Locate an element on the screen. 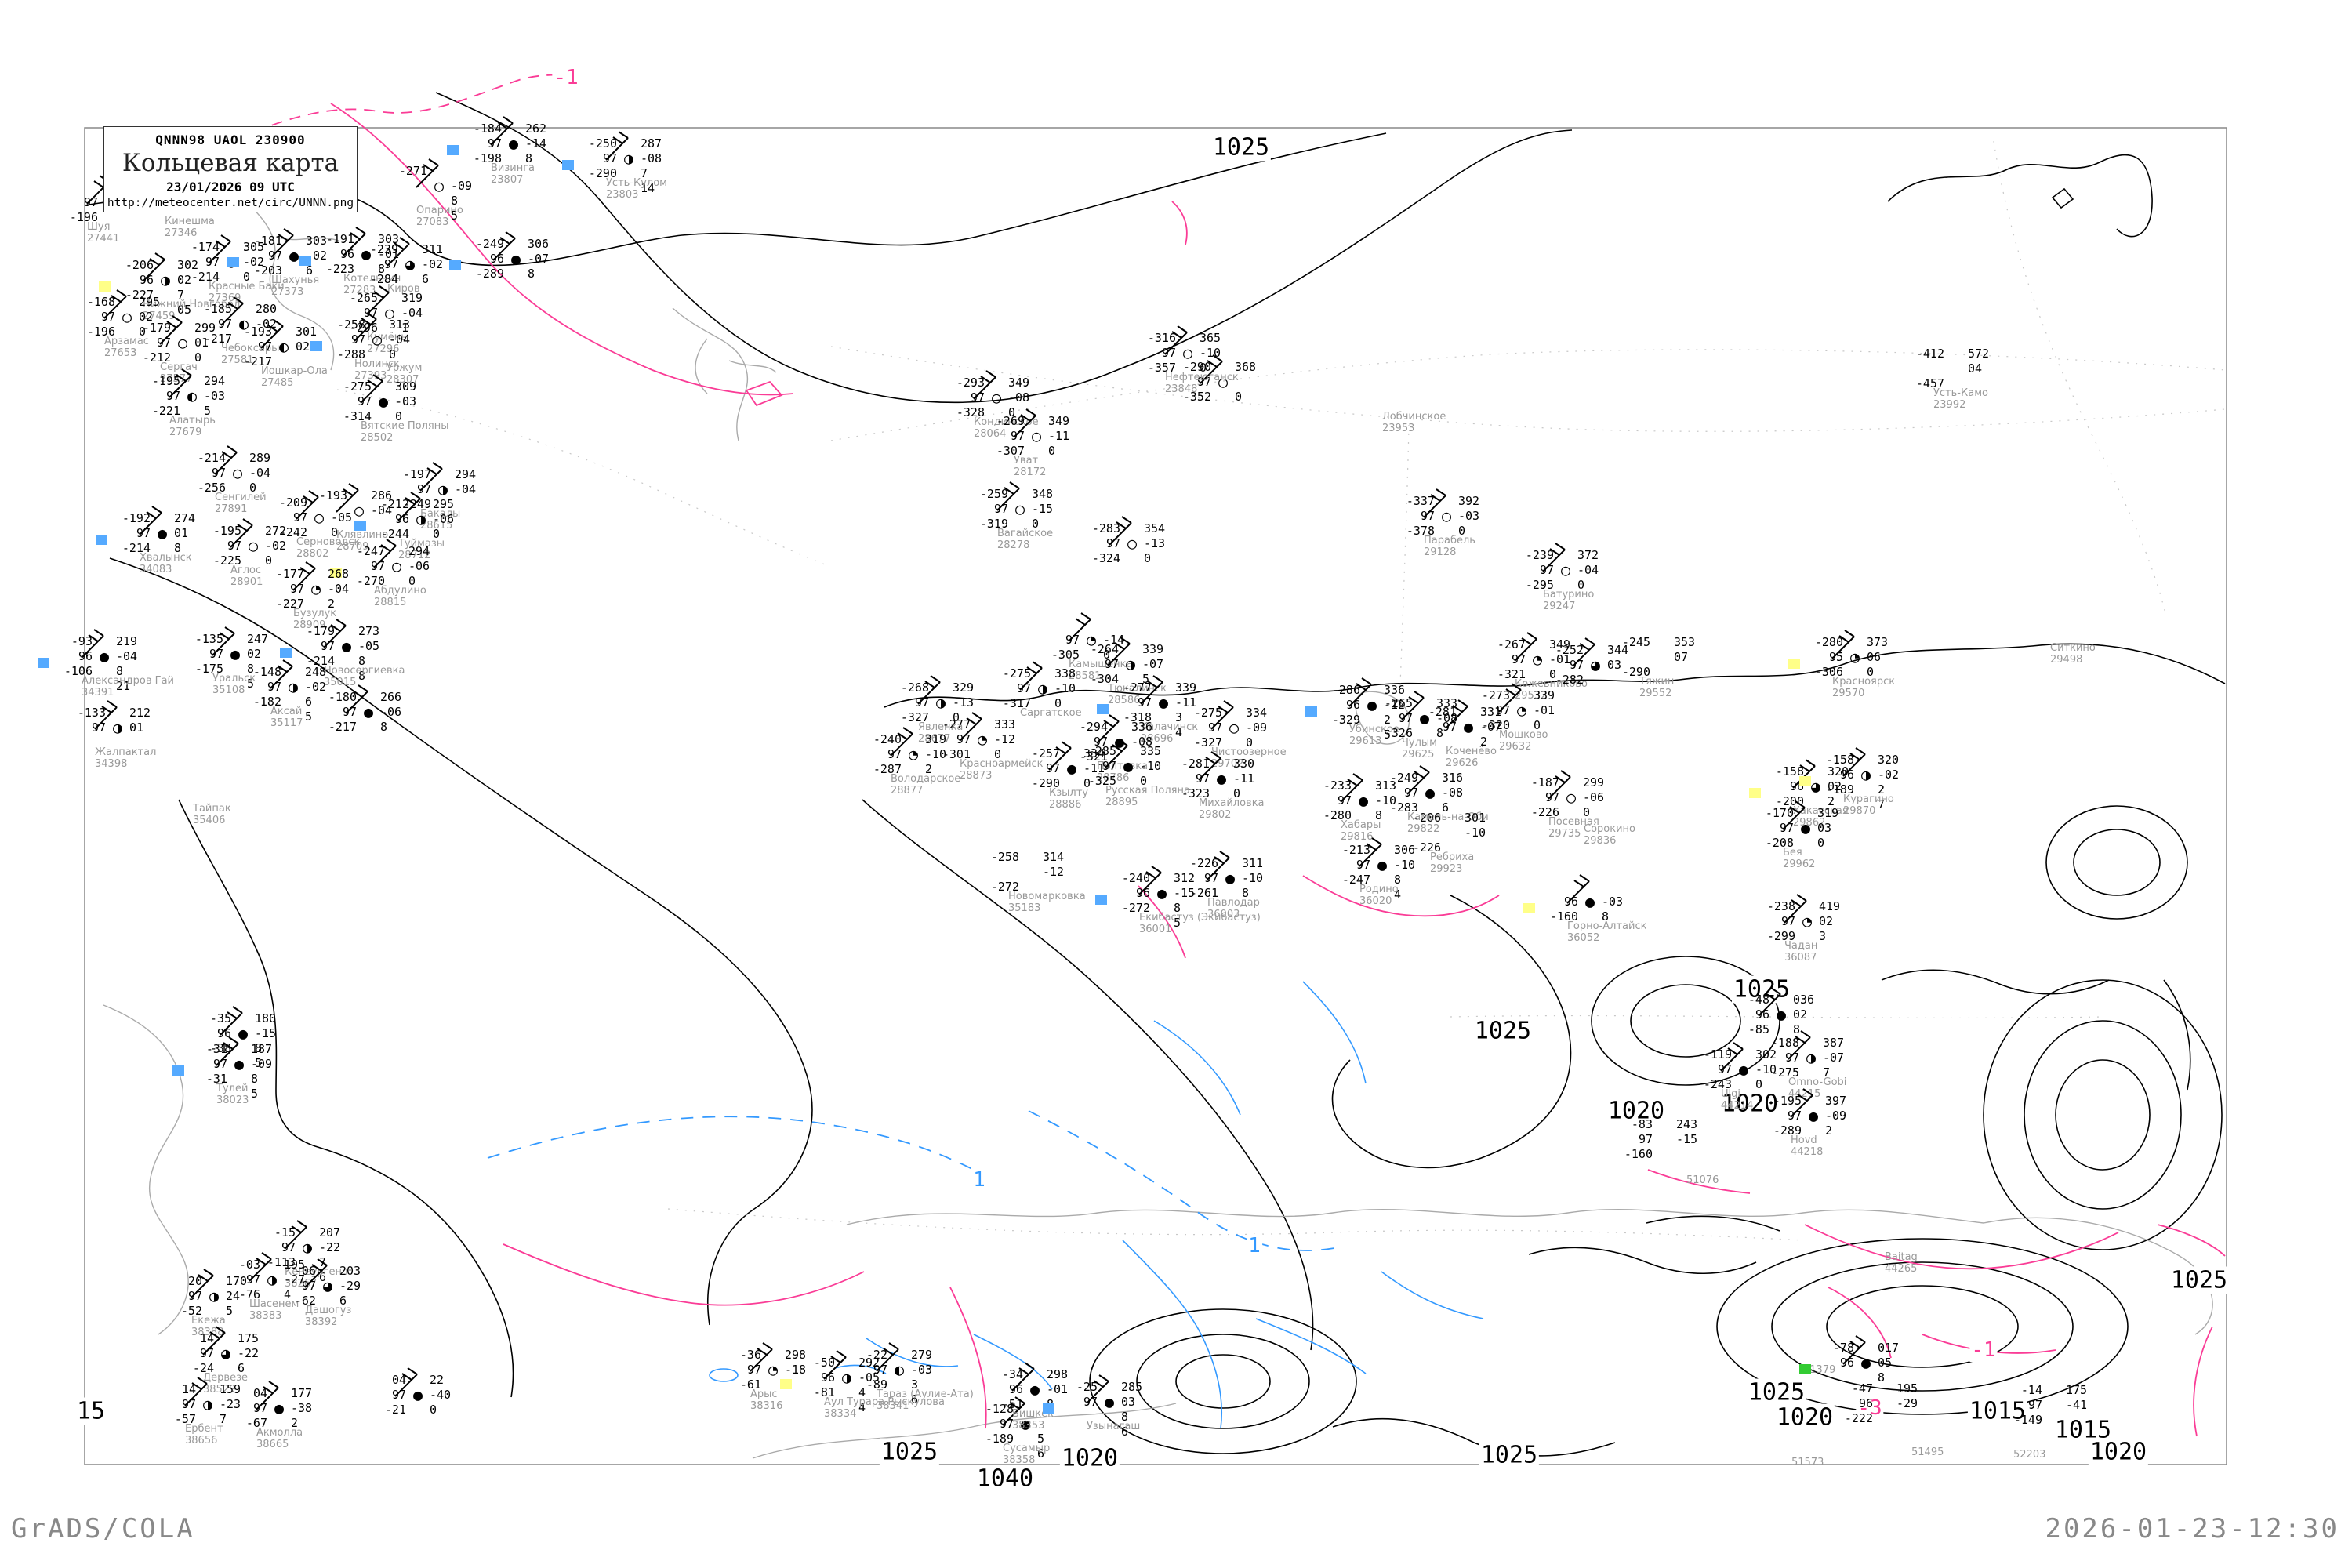 This screenshot has width=2352, height=1568. station-geopotential: 286 is located at coordinates (382, 495).